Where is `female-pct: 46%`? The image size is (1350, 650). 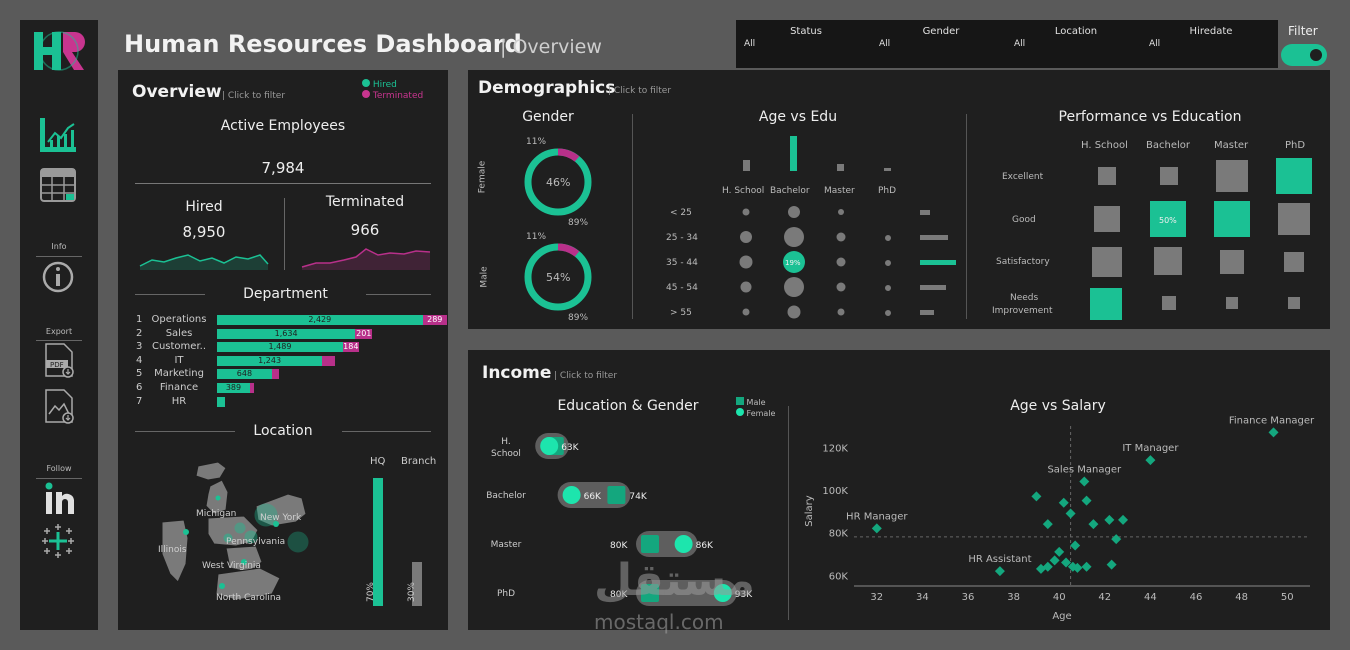
female-pct: 46% is located at coordinates (558, 182).